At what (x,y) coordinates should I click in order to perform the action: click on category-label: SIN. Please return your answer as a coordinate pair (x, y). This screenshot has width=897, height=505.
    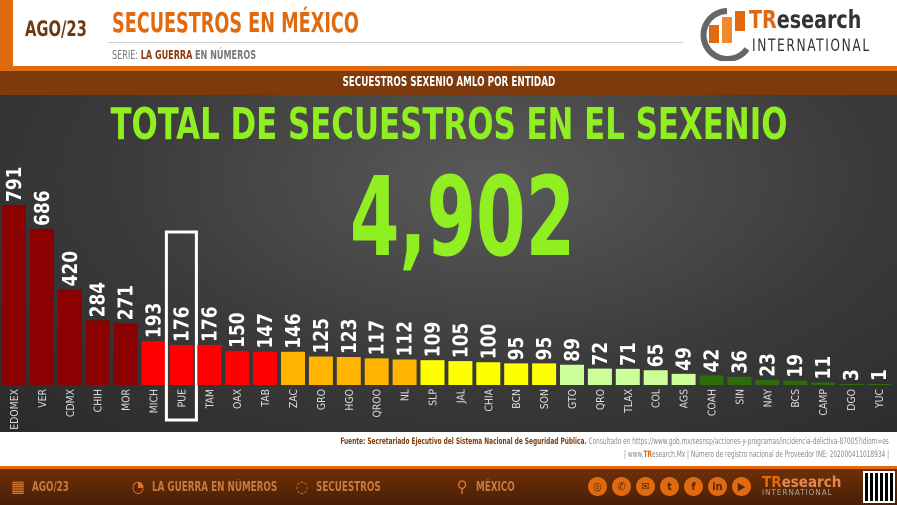
    Looking at the image, I should click on (741, 397).